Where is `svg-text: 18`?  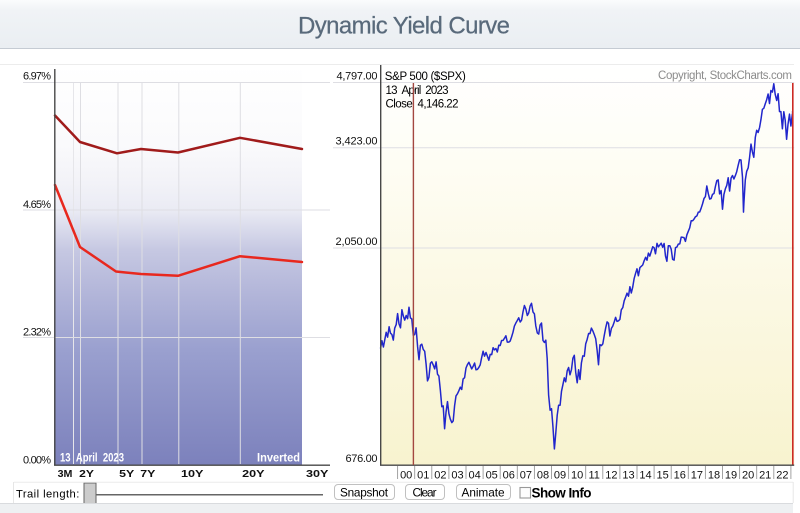 svg-text: 18 is located at coordinates (714, 476).